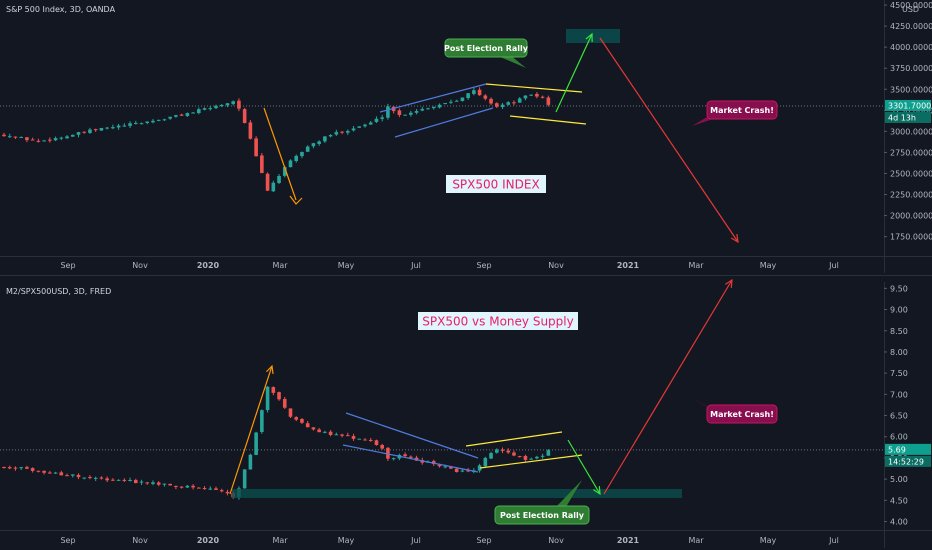 This screenshot has width=932, height=550. Describe the element at coordinates (911, 237) in the screenshot. I see `y-tick-label: 1750.0000` at that location.